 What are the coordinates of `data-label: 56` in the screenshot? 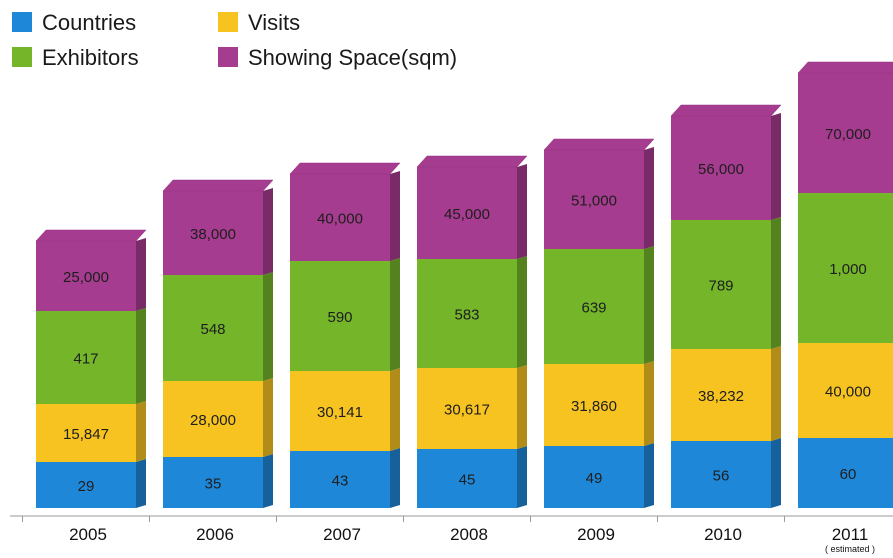 It's located at (721, 476).